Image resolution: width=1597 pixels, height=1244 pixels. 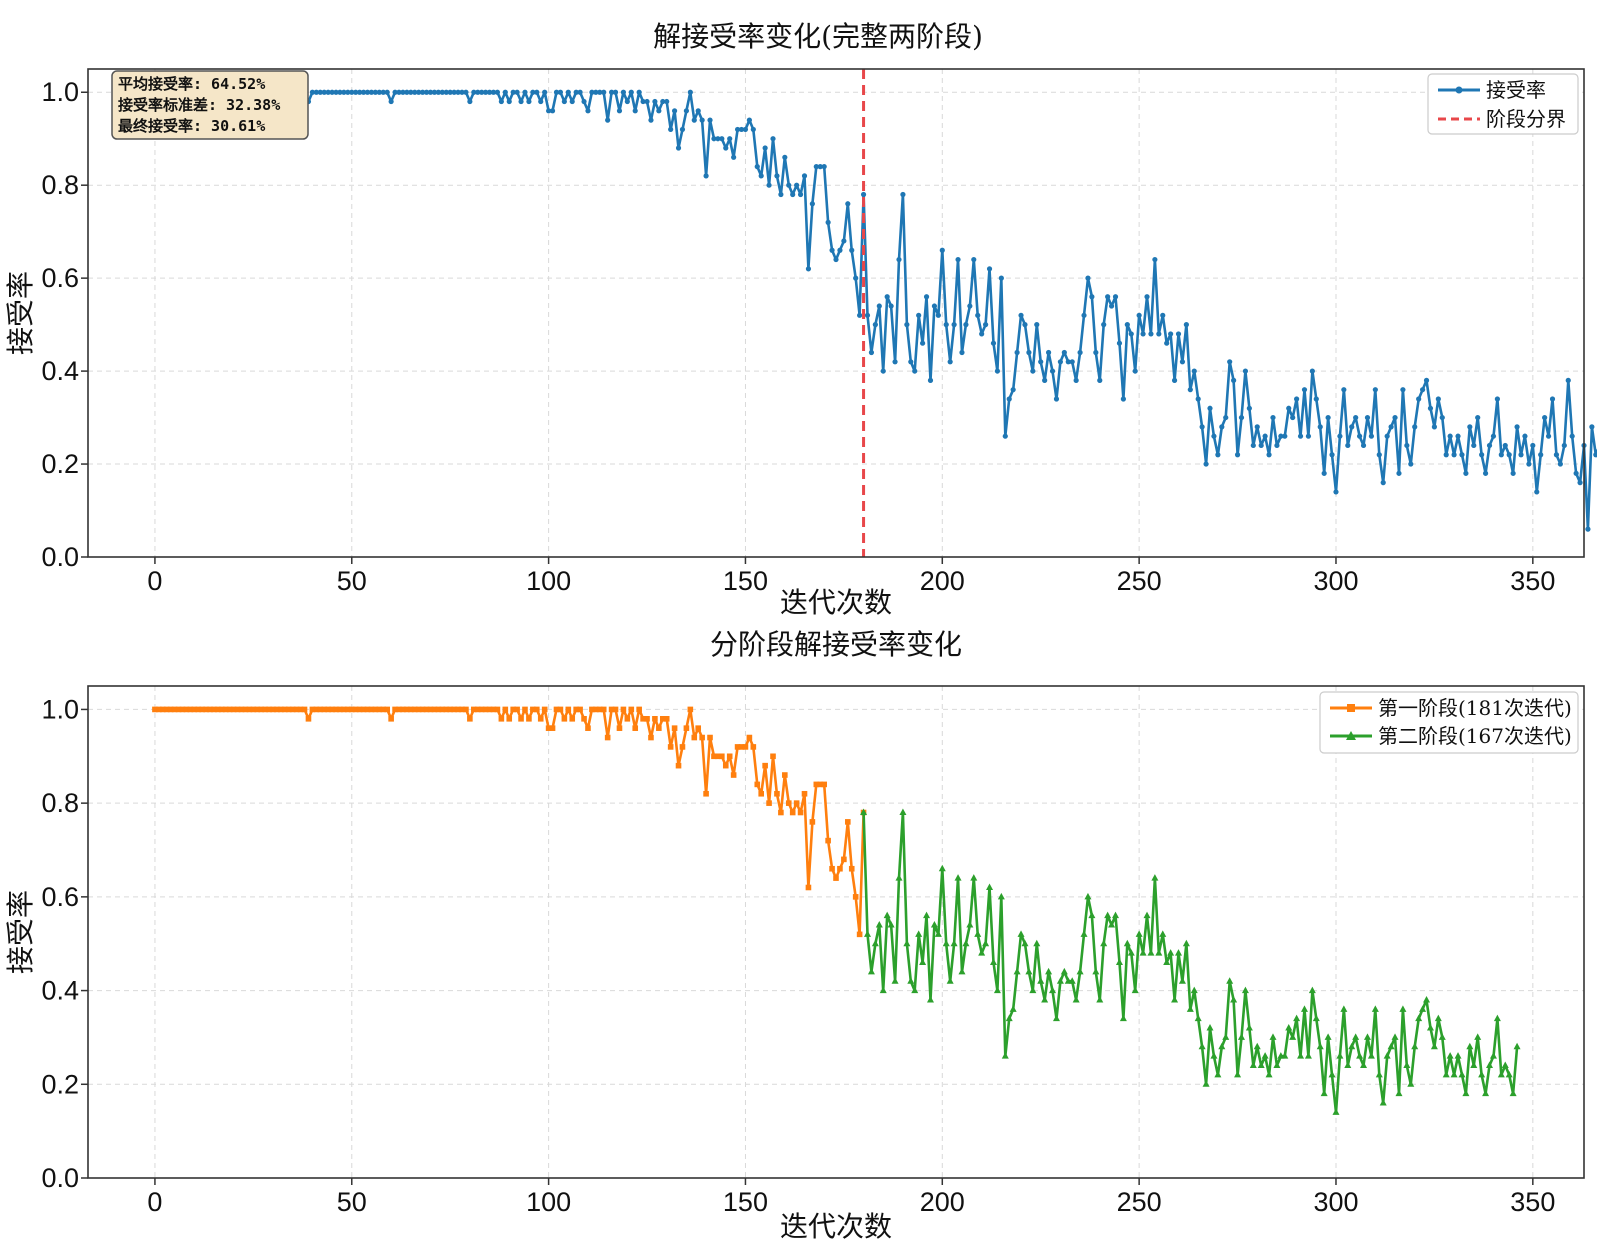 I want to click on legend-stage1-marker, so click(x=1351, y=708).